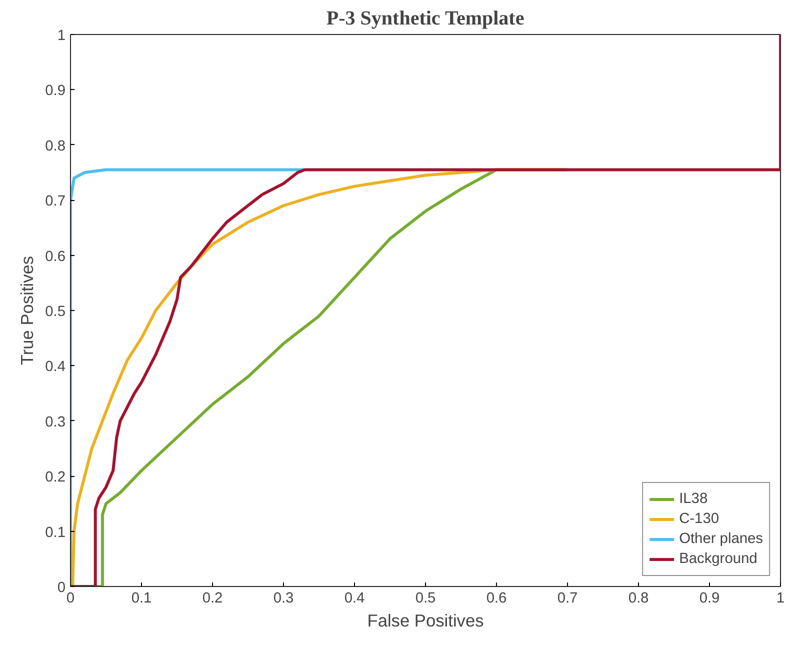 This screenshot has height=646, width=790. I want to click on chart-title: P-3 Synthetic Template, so click(425, 19).